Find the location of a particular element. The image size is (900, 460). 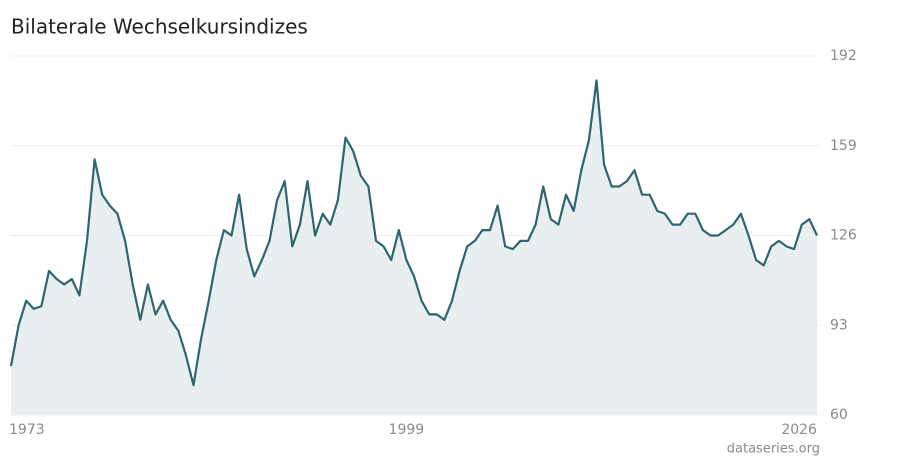

y-tick-label: 126 is located at coordinates (843, 236).